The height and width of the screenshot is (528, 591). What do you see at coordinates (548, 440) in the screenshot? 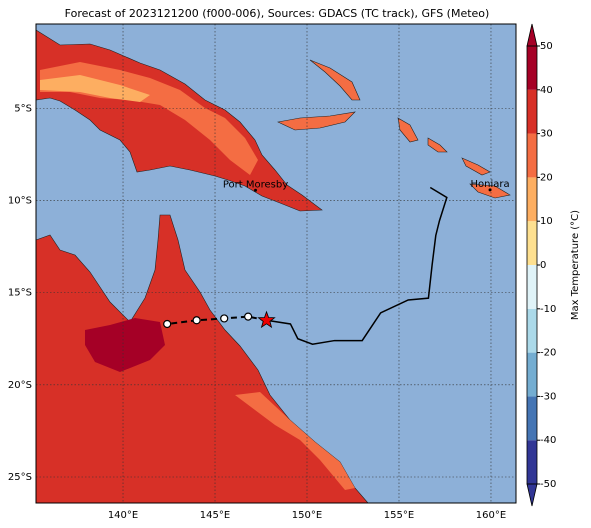
I see `colorbar-tick-label: -40` at bounding box center [548, 440].